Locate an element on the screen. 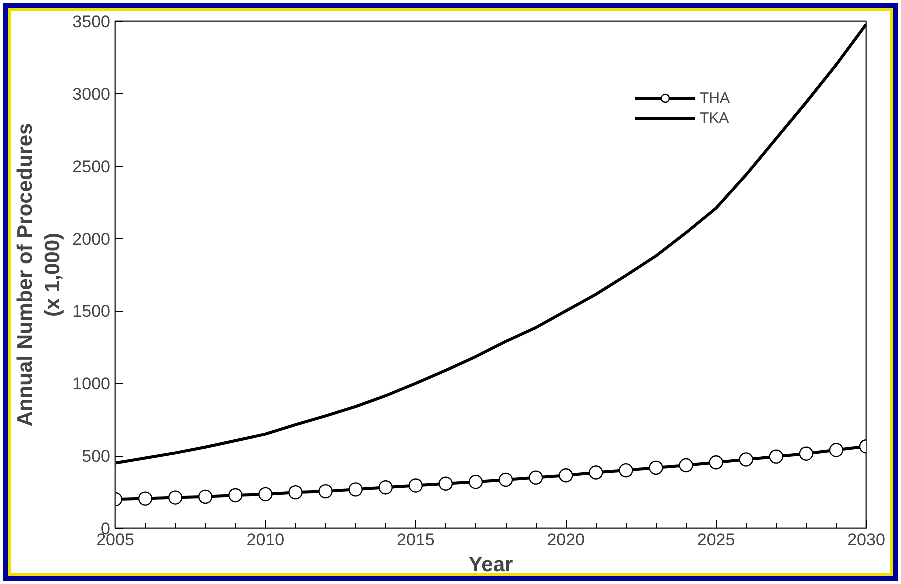  x-tick-label: 2030 is located at coordinates (867, 540).